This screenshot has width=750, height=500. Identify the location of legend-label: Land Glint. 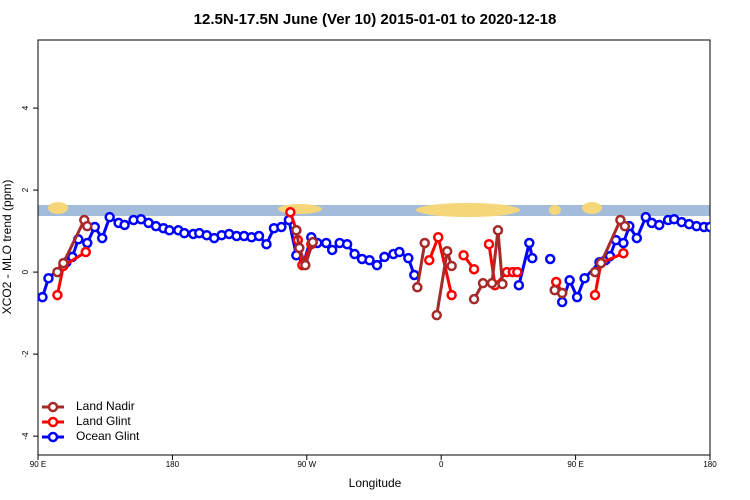
(103, 421).